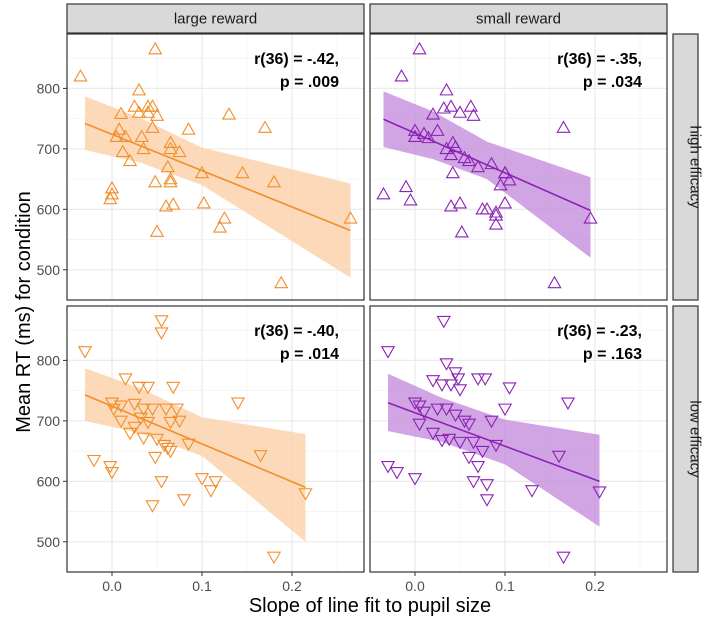 Image resolution: width=709 pixels, height=624 pixels. Describe the element at coordinates (296, 59) in the screenshot. I see `correlation-annotation: r(36) = -.42,` at that location.